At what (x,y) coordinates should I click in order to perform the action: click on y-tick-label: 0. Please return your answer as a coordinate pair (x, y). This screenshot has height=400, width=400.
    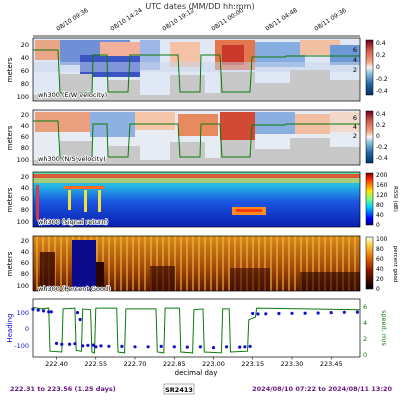
    Looking at the image, I should click on (365, 355).